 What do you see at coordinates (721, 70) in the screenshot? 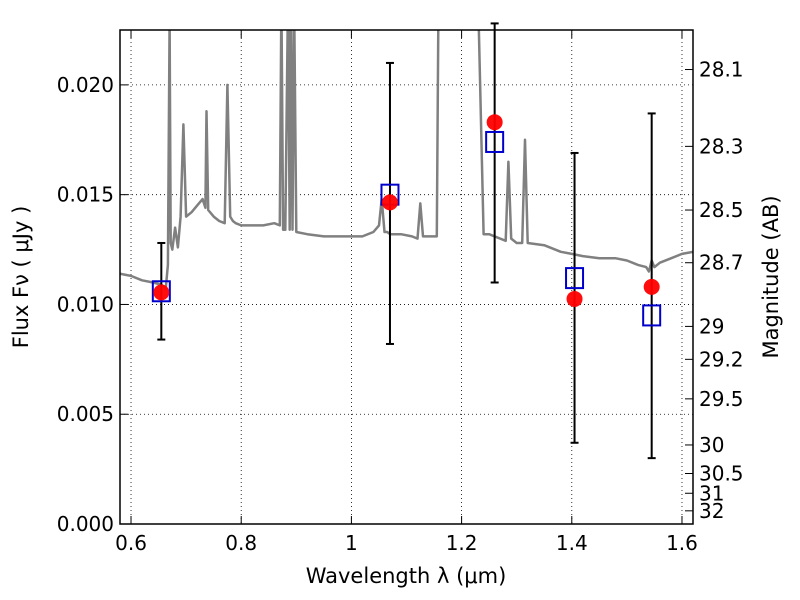
I see `magnitude-tick-label: 28.1` at bounding box center [721, 70].